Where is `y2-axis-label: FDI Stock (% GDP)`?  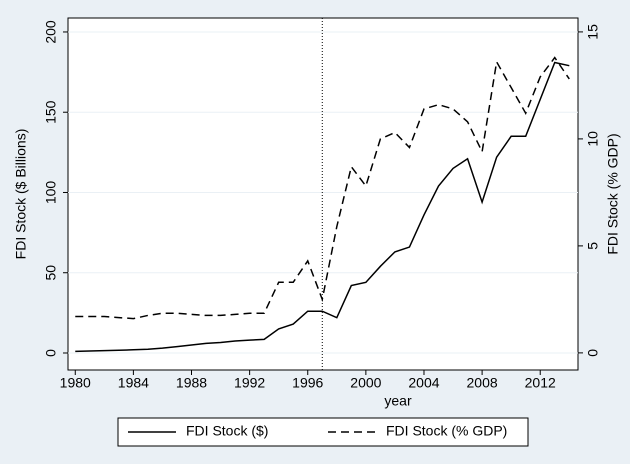
y2-axis-label: FDI Stock (% GDP) is located at coordinates (613, 193).